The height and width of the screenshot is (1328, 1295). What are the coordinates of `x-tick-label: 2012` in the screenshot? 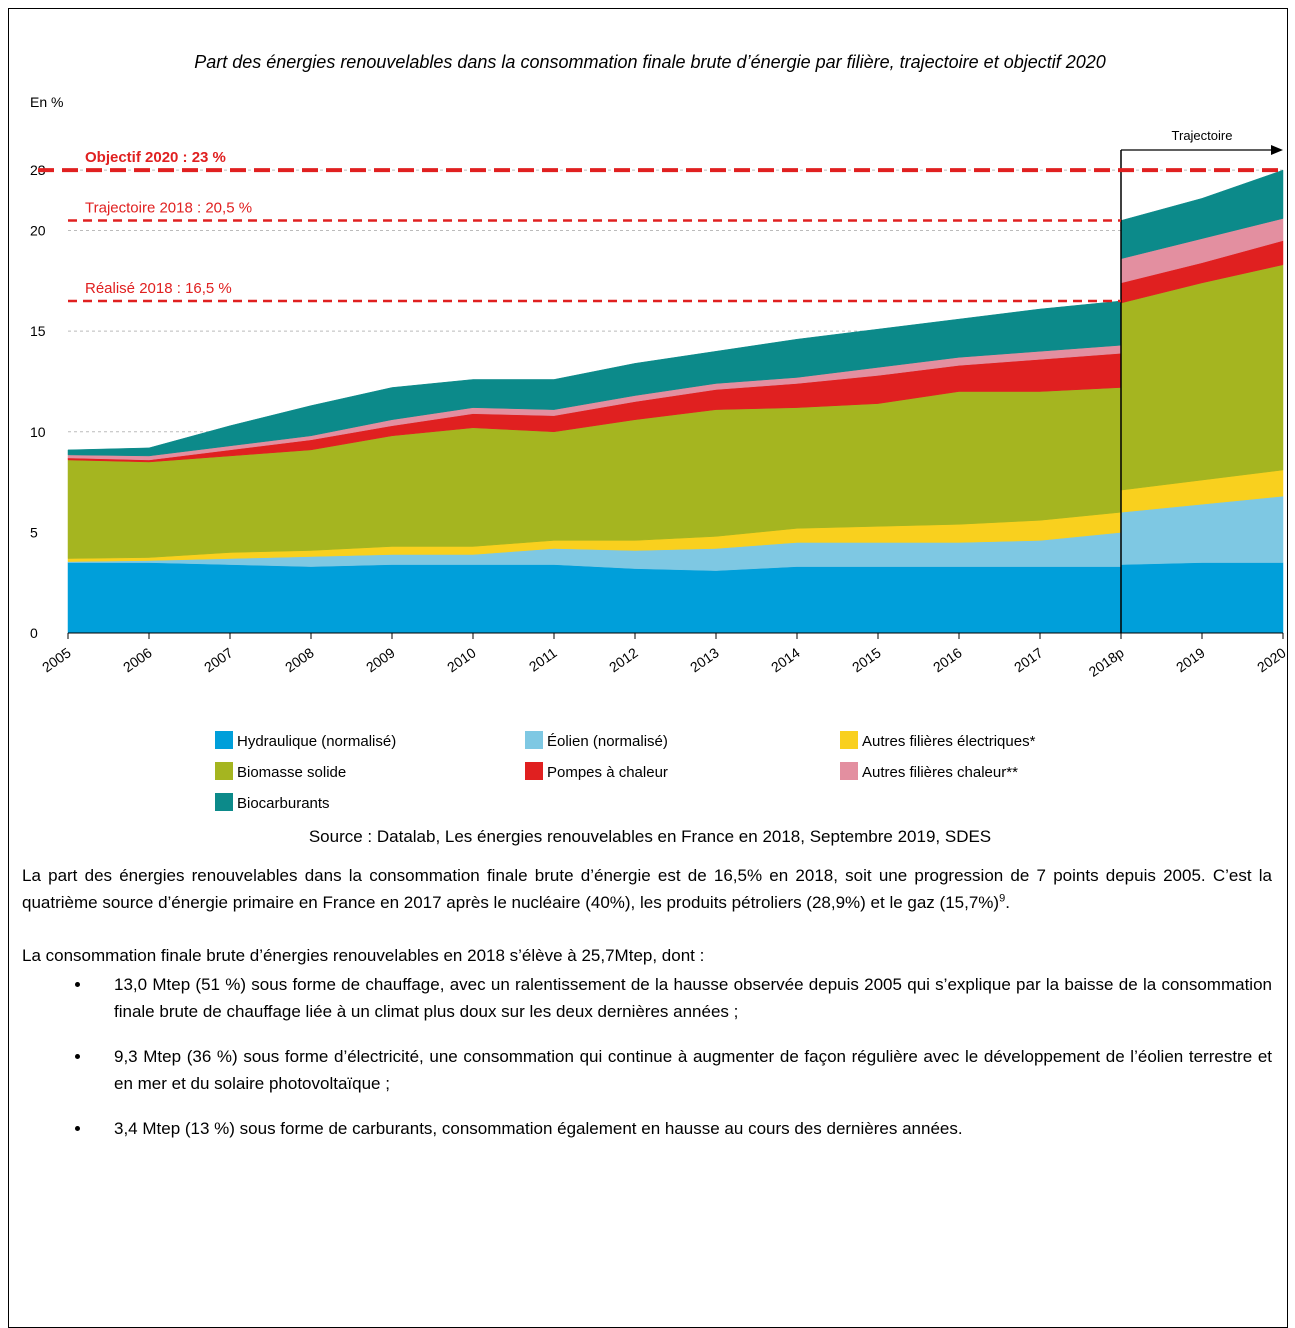 It's located at (623, 659).